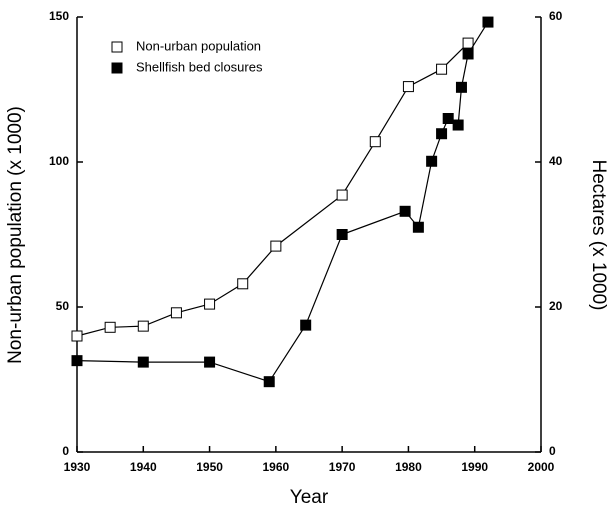  Describe the element at coordinates (556, 161) in the screenshot. I see `y2-tick-label: 40` at that location.